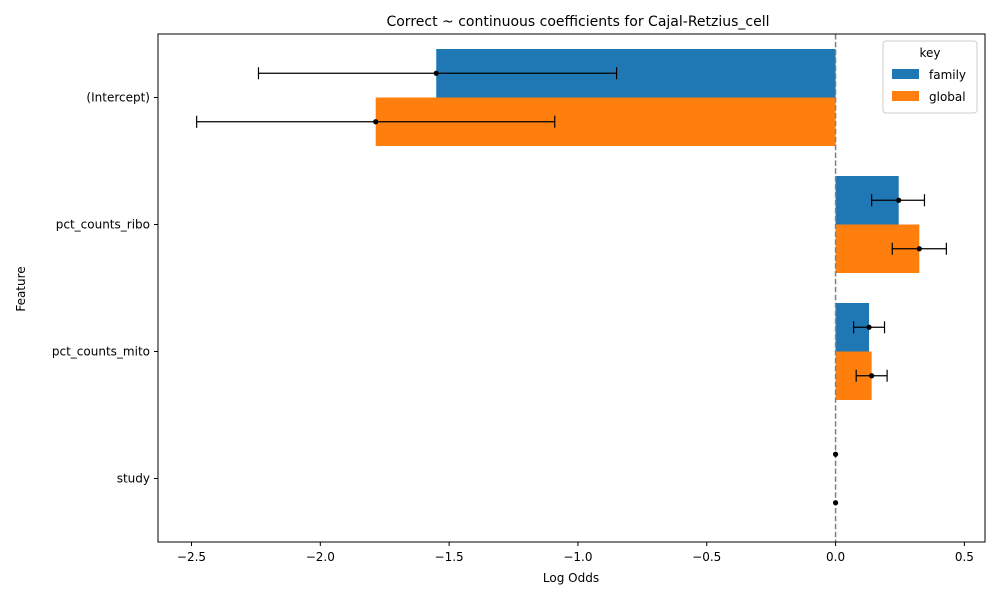 This screenshot has width=1000, height=600. I want to click on x-axis-title: Log Odds, so click(571, 578).